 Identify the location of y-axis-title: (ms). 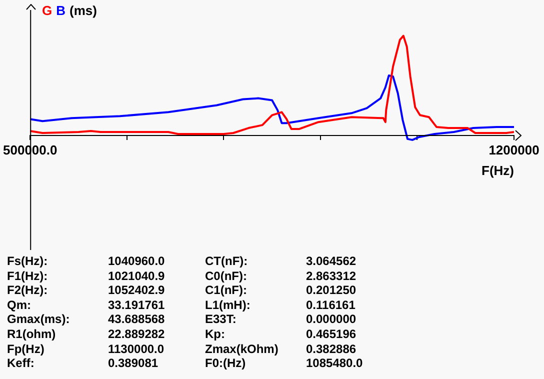
(83, 10).